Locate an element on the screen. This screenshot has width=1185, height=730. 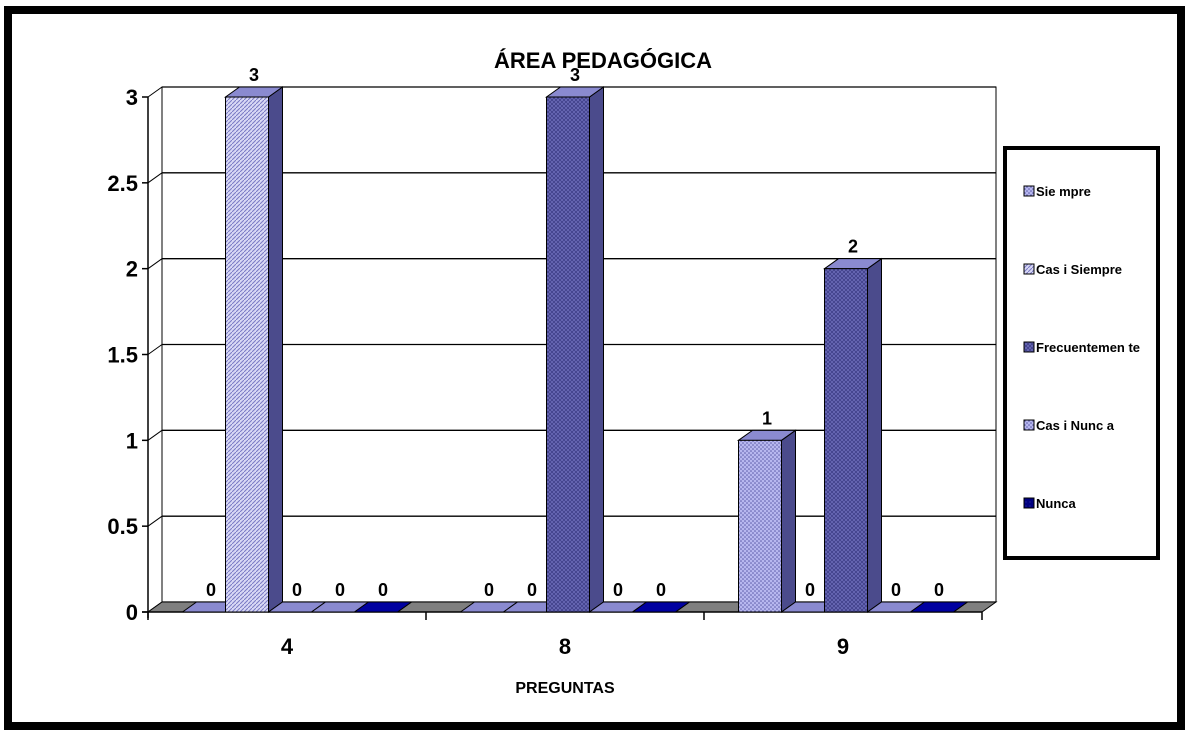
y-tick-label: 0.5 is located at coordinates (122, 526).